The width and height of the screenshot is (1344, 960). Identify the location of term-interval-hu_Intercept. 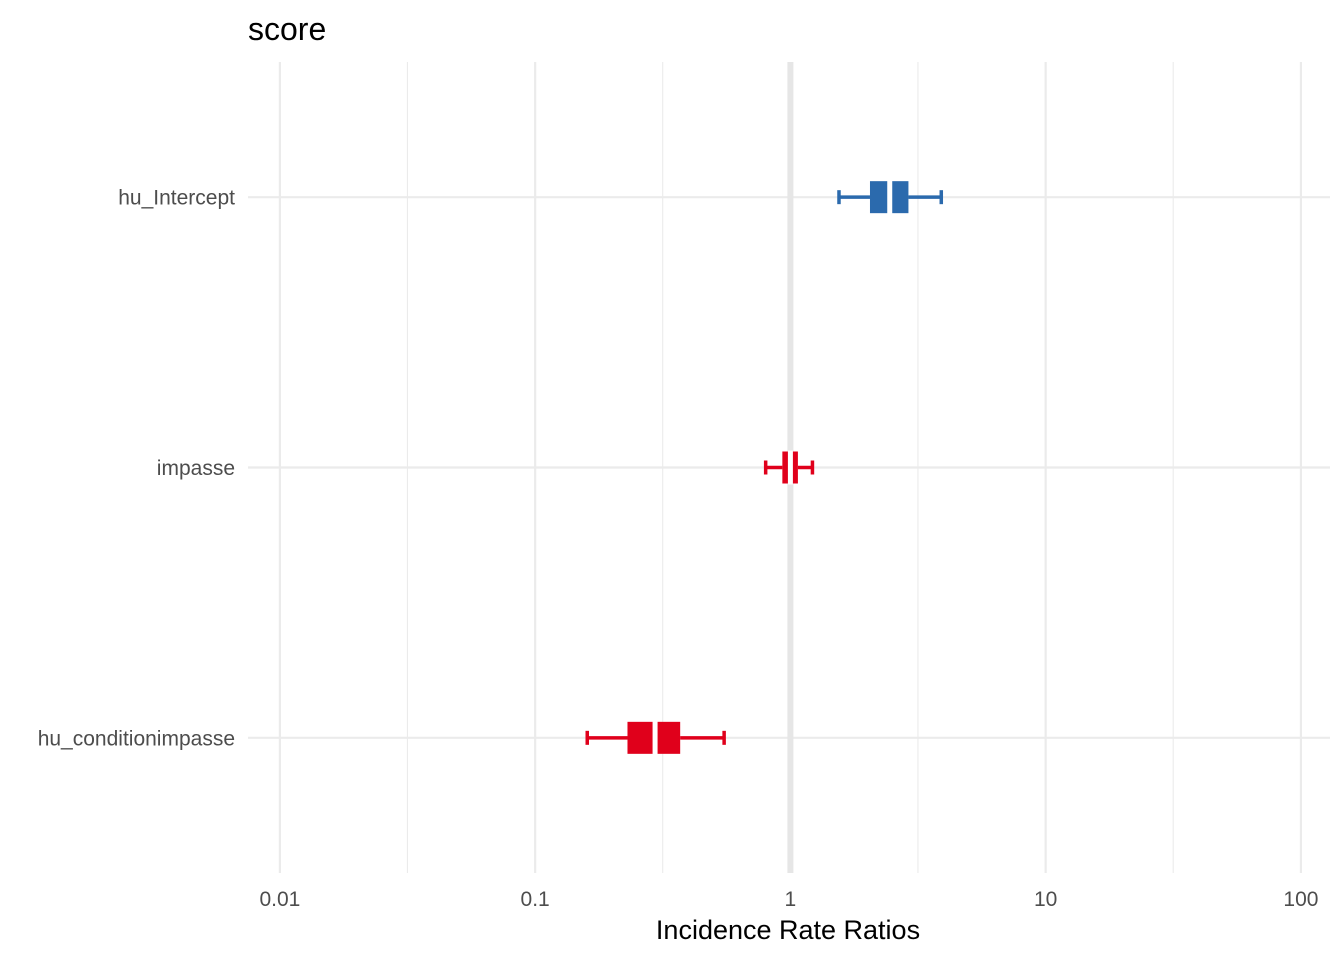
(890, 197).